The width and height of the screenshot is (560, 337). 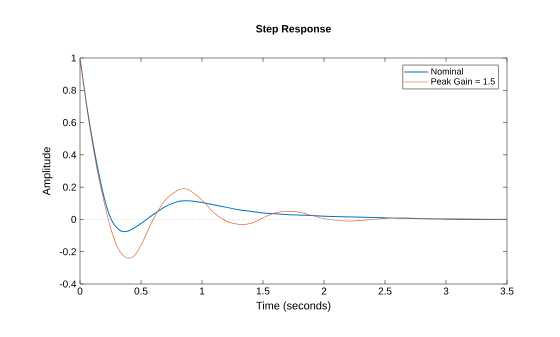 What do you see at coordinates (385, 291) in the screenshot?
I see `x-tick-label: 2.5` at bounding box center [385, 291].